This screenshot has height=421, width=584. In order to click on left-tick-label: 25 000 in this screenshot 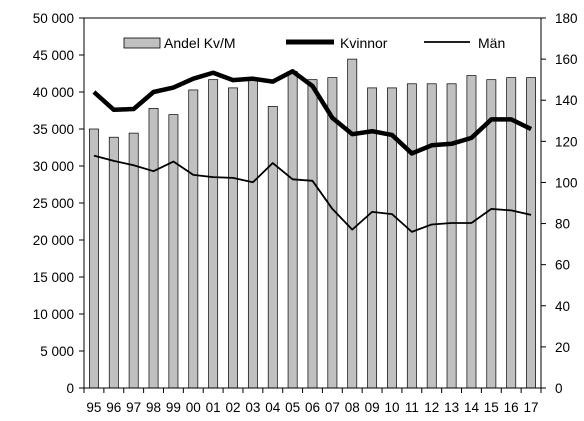, I will do `click(53, 203)`.